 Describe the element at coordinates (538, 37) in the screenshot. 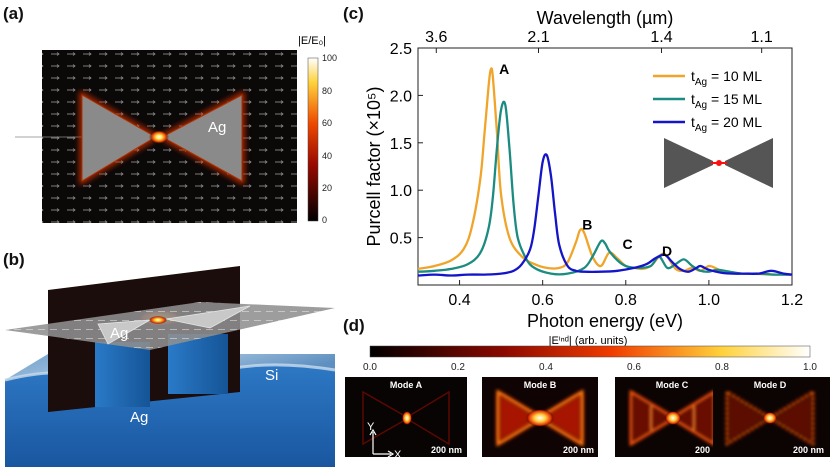

I see `top-tick-label: 2.1` at that location.